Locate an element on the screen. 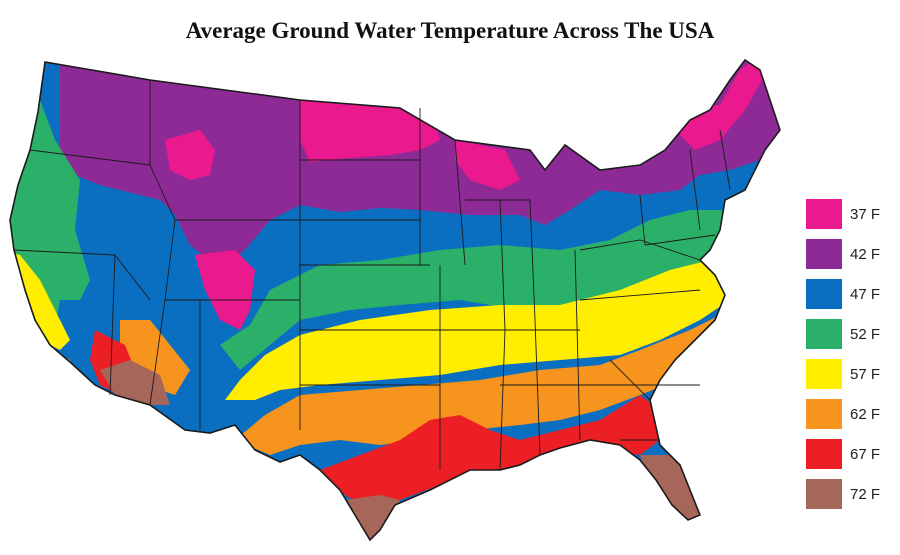 This screenshot has width=900, height=555. legend-item-42f: 42 F is located at coordinates (851, 254).